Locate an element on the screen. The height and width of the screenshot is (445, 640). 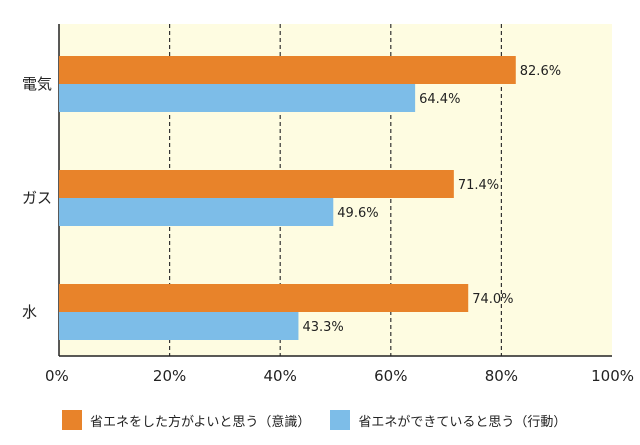
legend-label-action: 省エネができていると思う（行動） is located at coordinates (462, 422).